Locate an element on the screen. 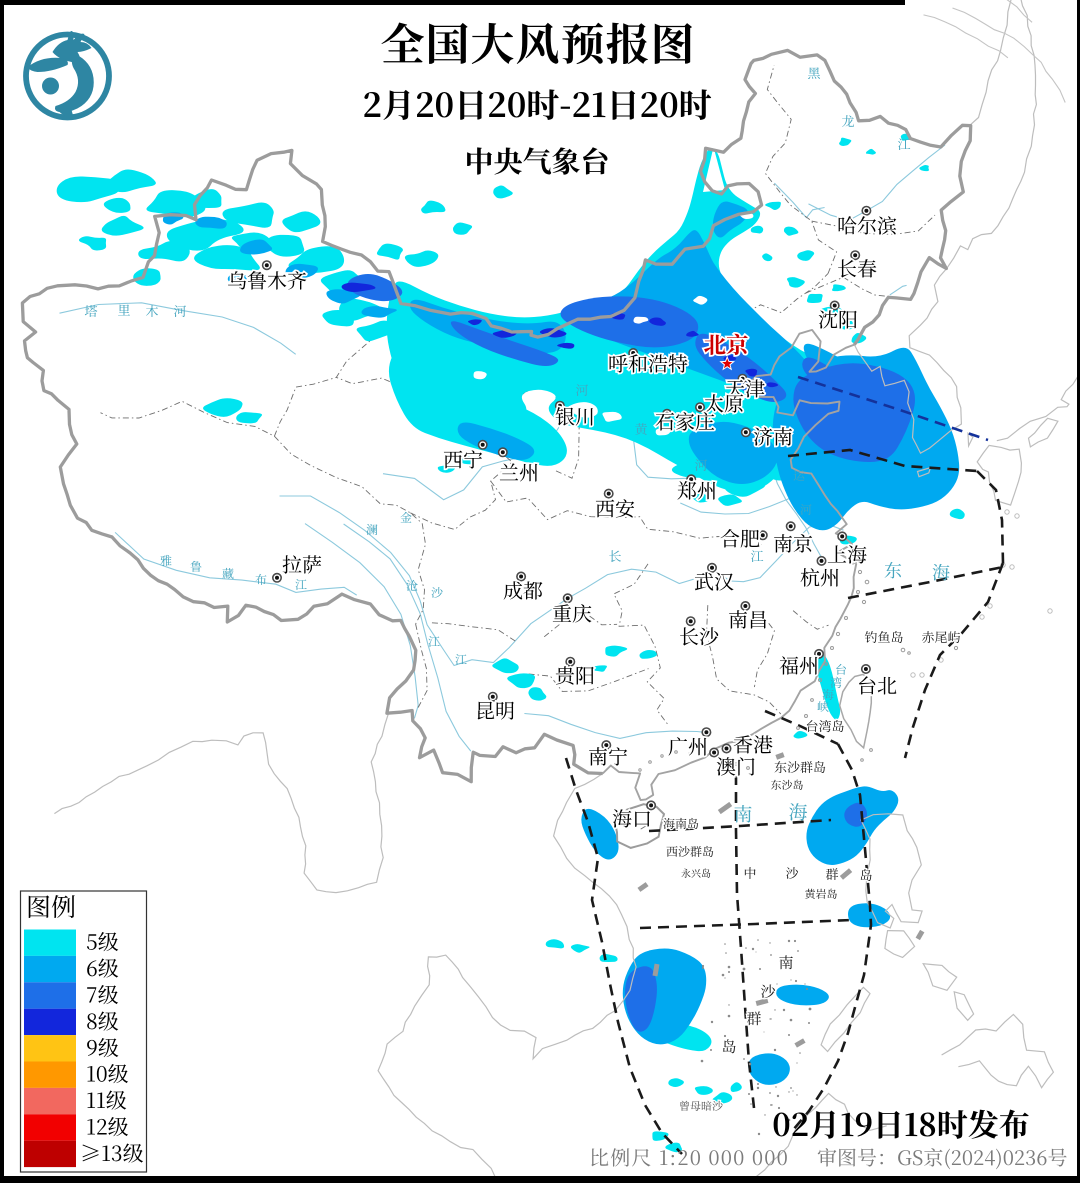  svg-text: 黄岩岛 is located at coordinates (821, 894).